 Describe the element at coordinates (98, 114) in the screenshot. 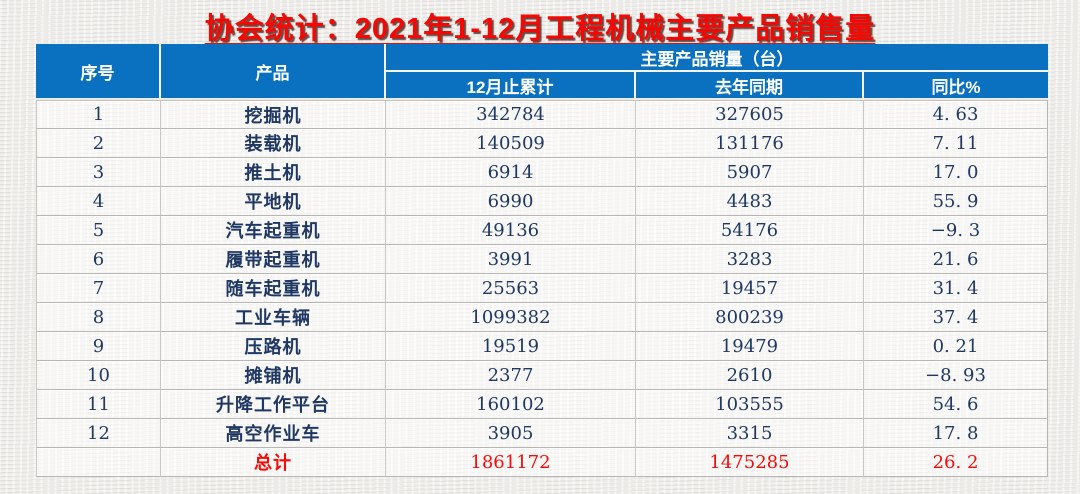

I see `row-index: 1` at that location.